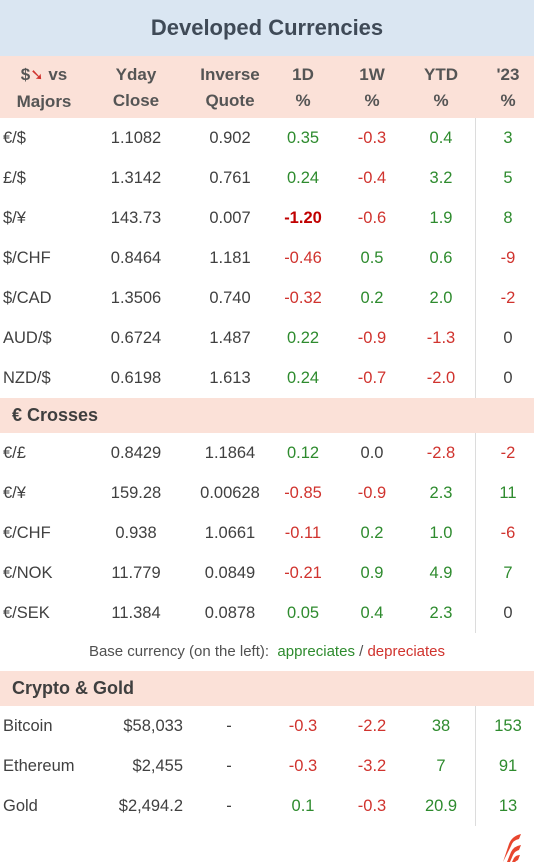 This screenshot has width=534, height=867. Describe the element at coordinates (267, 28) in the screenshot. I see `page-title: Developed Currencies` at that location.